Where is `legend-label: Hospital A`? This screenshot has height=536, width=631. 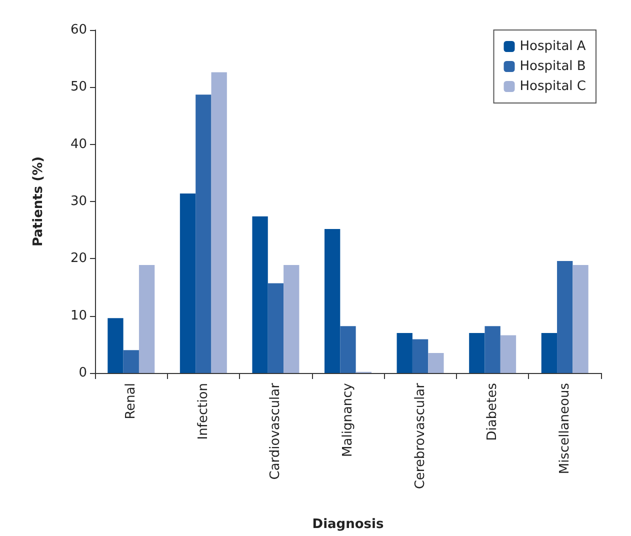 legend-label: Hospital A is located at coordinates (553, 46).